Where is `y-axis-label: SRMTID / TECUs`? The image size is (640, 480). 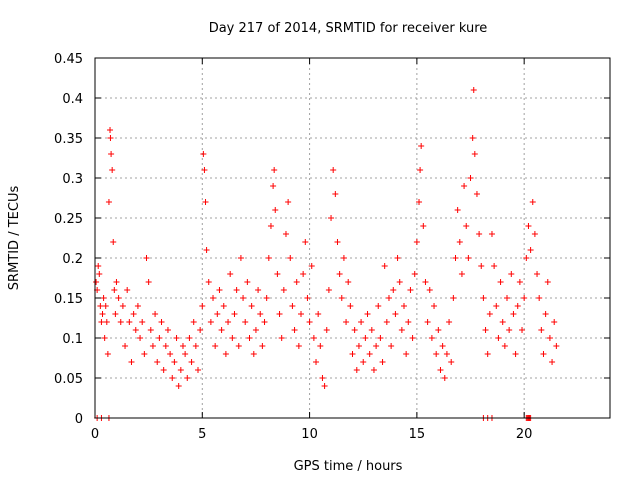 y-axis-label: SRMTID / TECUs is located at coordinates (14, 238).